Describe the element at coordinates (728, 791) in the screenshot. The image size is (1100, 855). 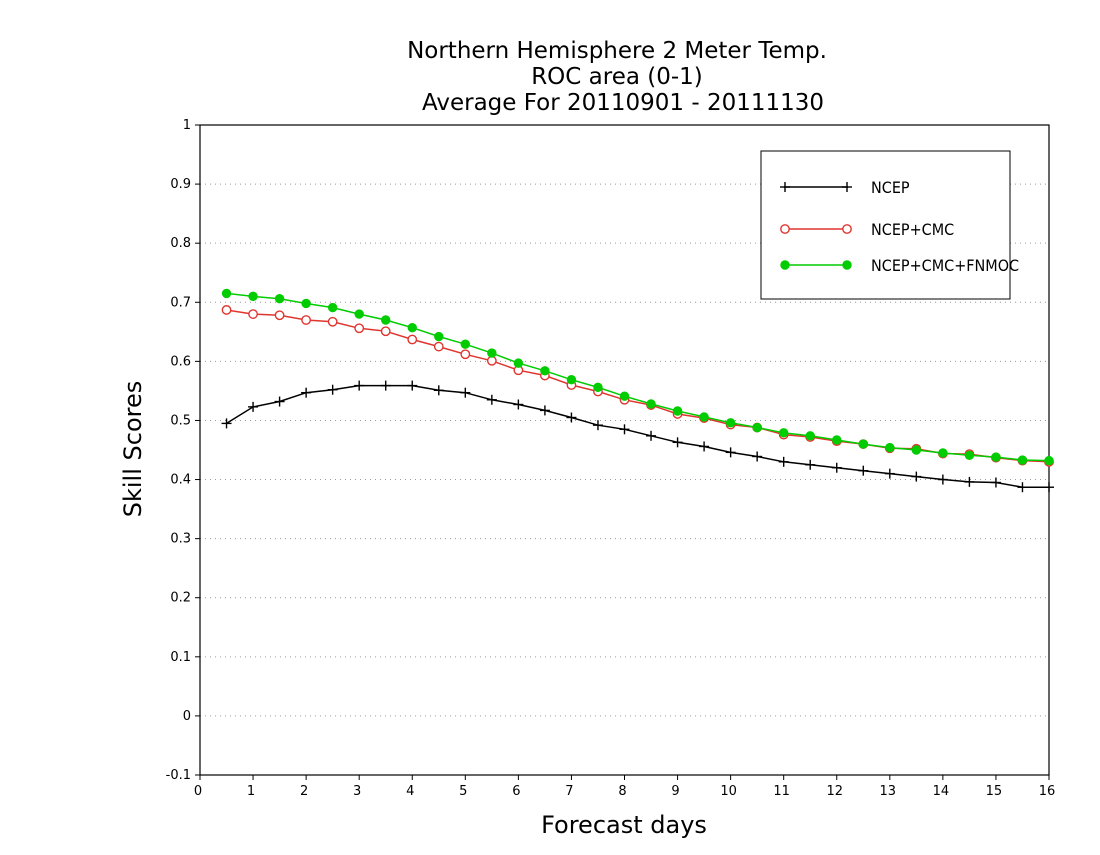
I see `x-tick-label: 10` at that location.